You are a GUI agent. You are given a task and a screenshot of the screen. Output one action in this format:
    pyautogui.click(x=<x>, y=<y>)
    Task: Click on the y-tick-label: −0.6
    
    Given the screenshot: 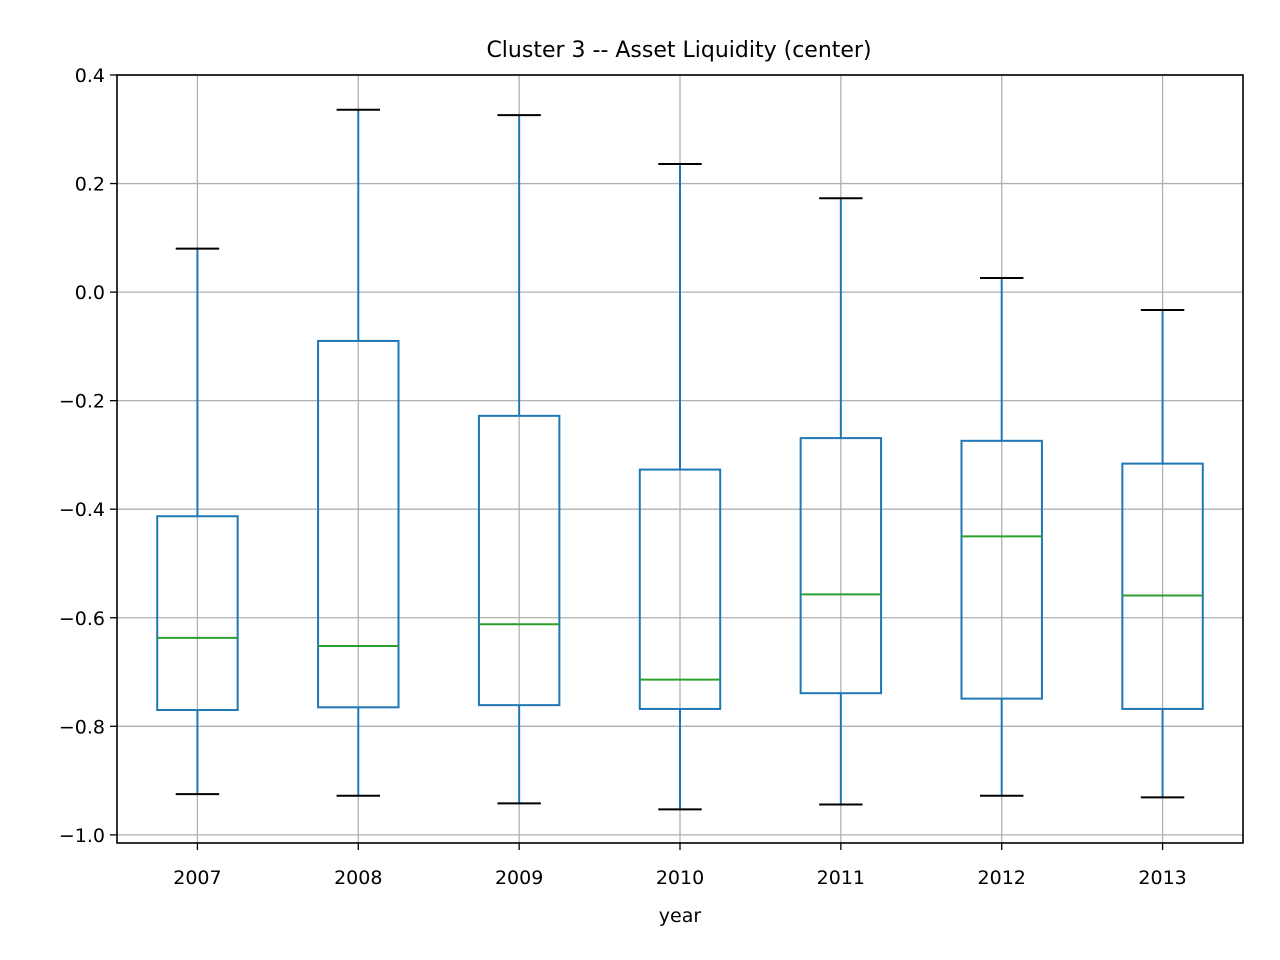 What is the action you would take?
    pyautogui.click(x=82, y=619)
    